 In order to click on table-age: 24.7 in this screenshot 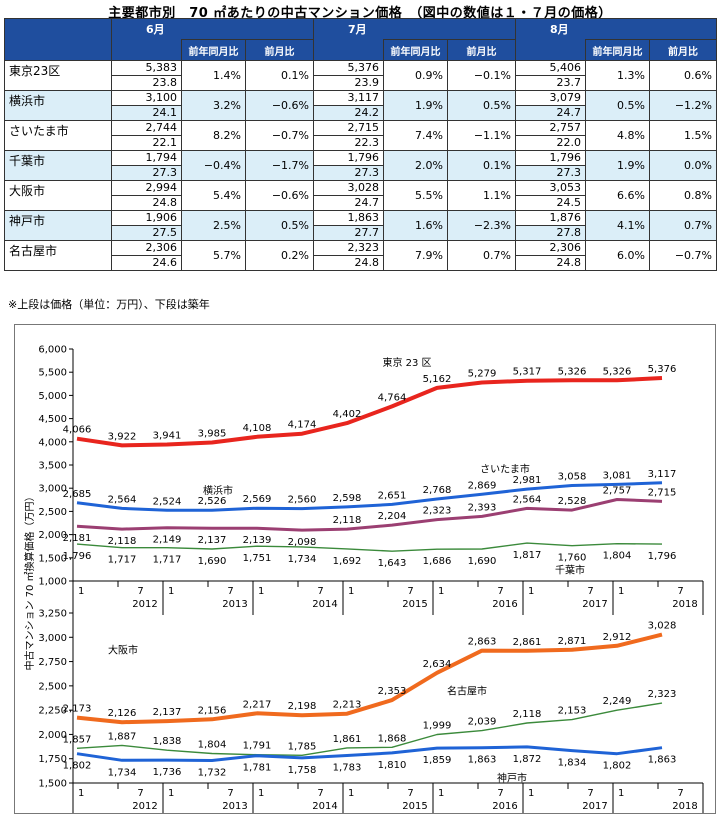, I will do `click(550, 113)`.